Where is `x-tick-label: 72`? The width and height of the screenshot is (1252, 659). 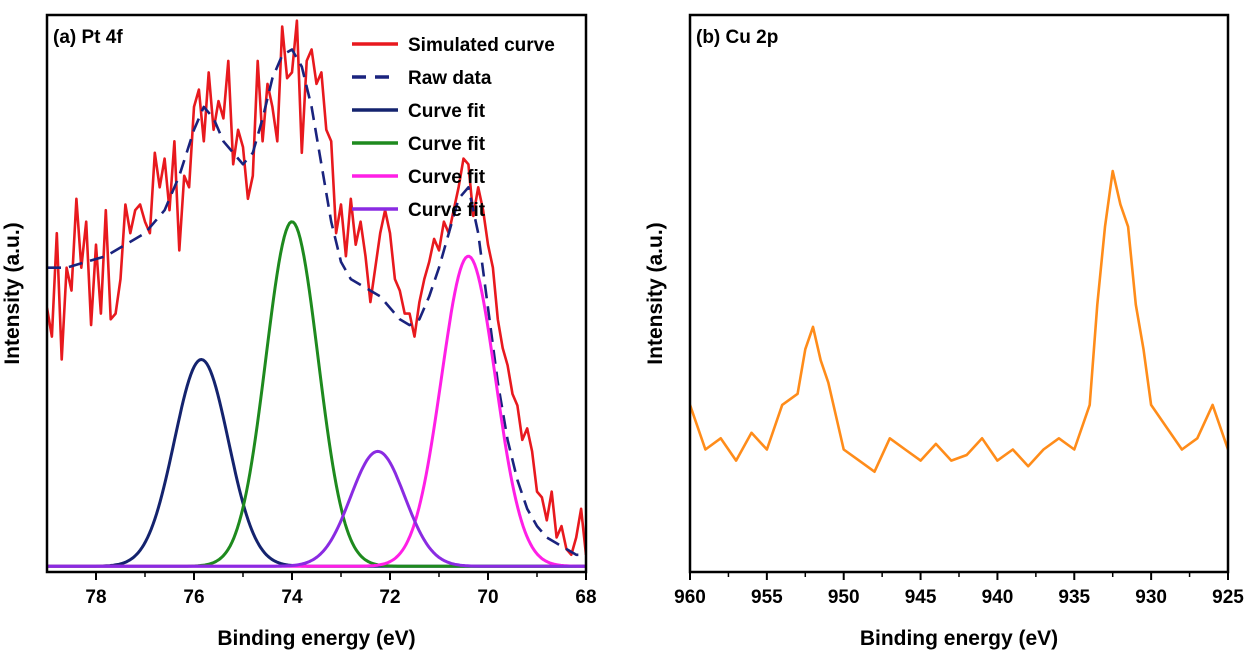
x-tick-label: 72 is located at coordinates (389, 597).